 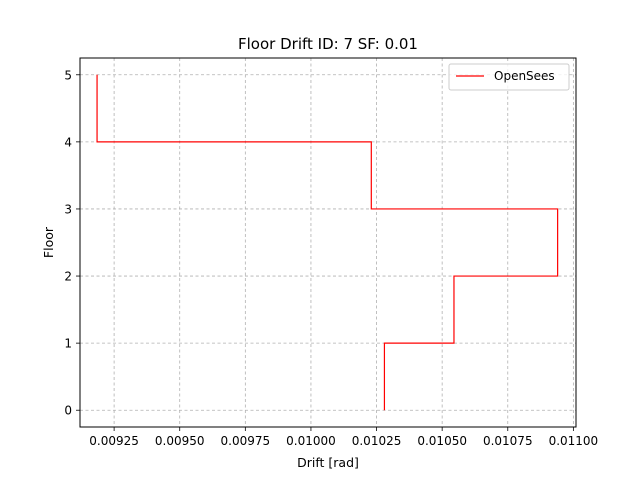 I want to click on x-tick-label: 0.01050, so click(x=442, y=441).